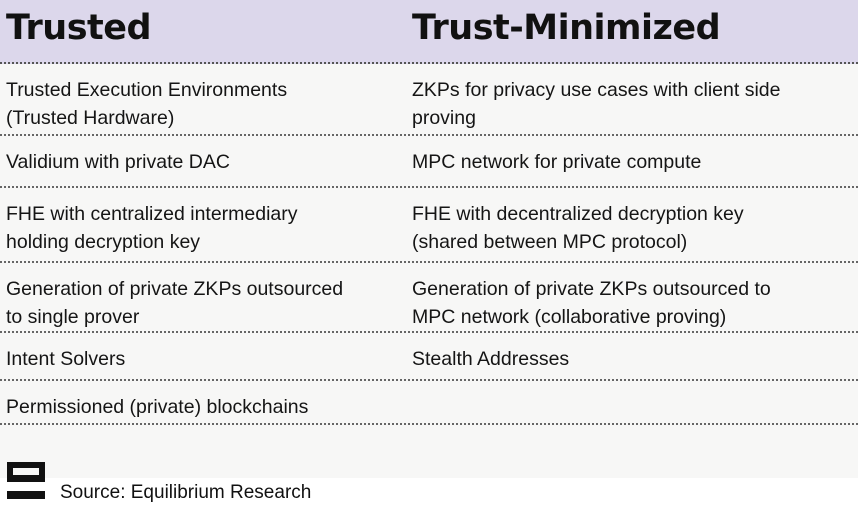 The height and width of the screenshot is (516, 860). What do you see at coordinates (175, 289) in the screenshot?
I see `cell-line: Generation of private ZKPs outsourced` at bounding box center [175, 289].